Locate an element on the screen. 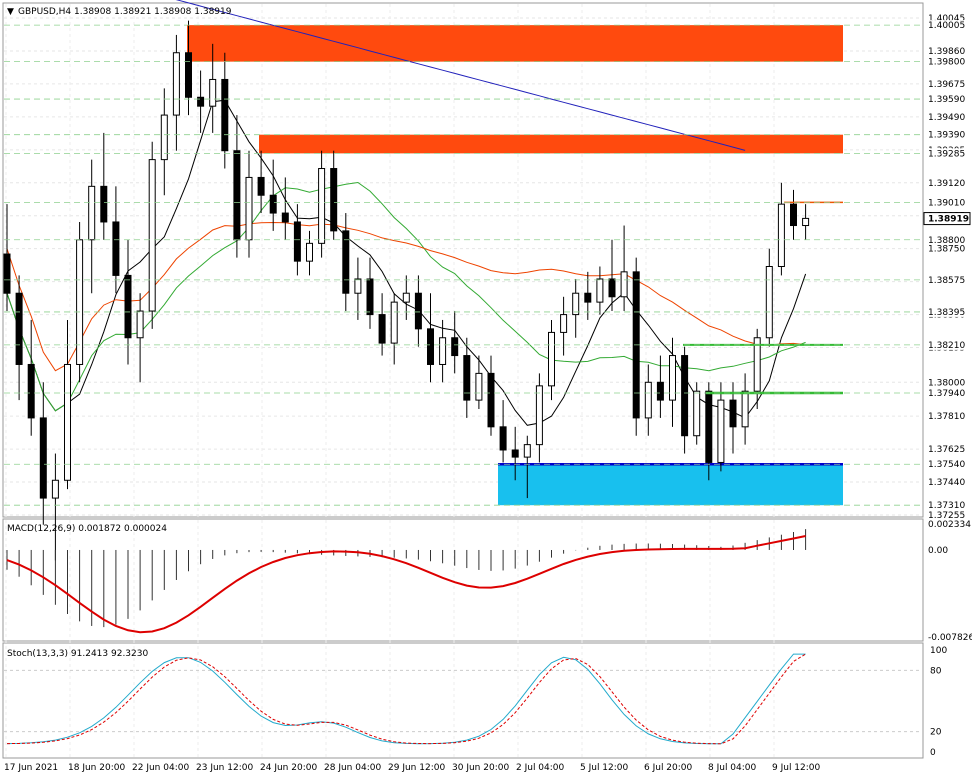 The image size is (972, 778). level-price-tag: 1.37310 is located at coordinates (946, 506).